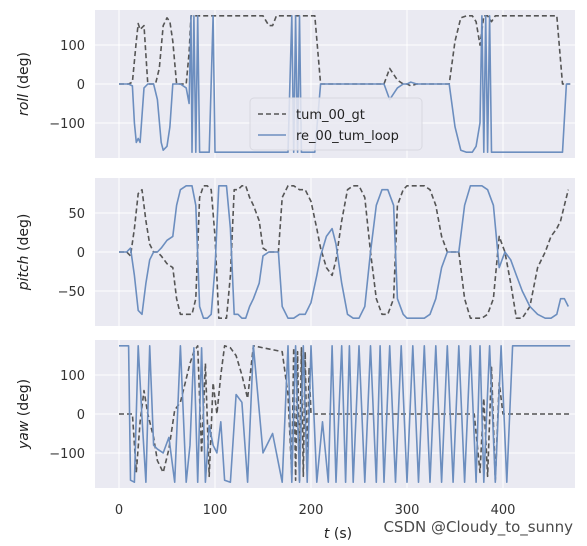 The width and height of the screenshot is (587, 546). Describe the element at coordinates (81, 253) in the screenshot. I see `ytick-pitch-0: 0` at that location.